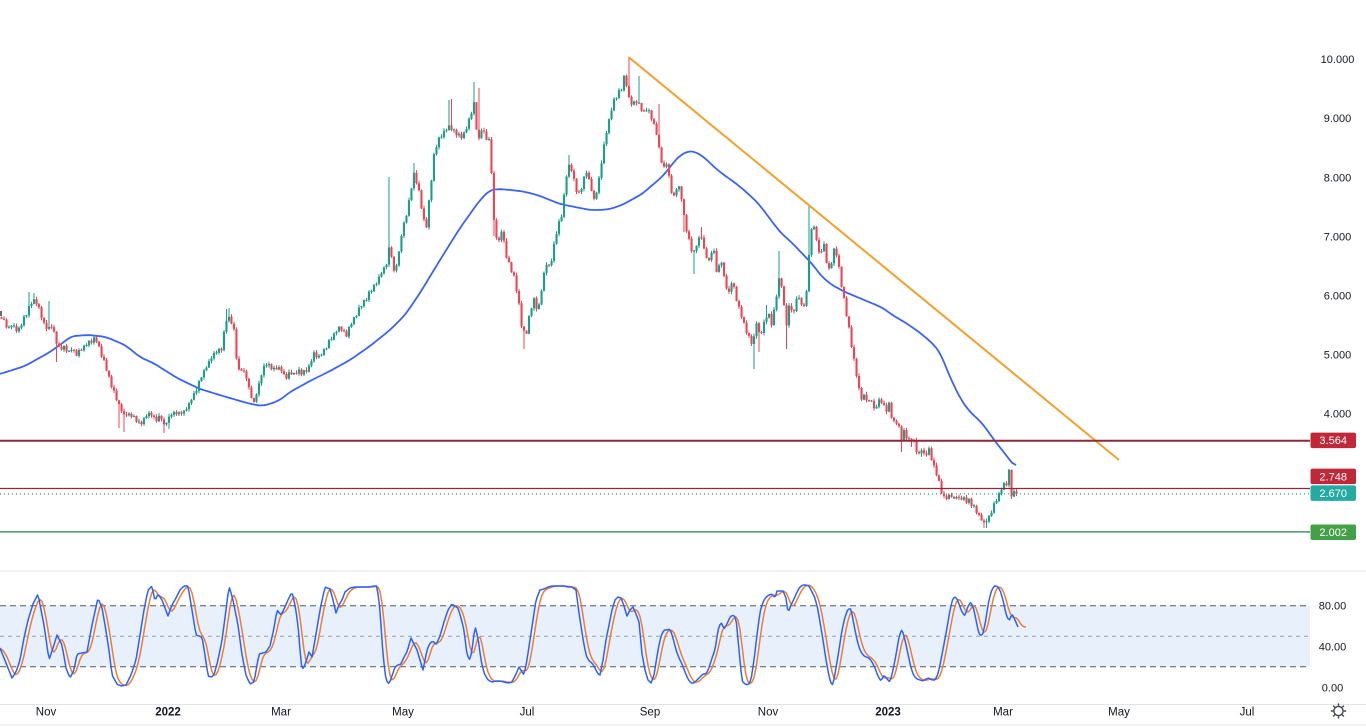  Describe the element at coordinates (168, 713) in the screenshot. I see `svg-text: 2022` at that location.